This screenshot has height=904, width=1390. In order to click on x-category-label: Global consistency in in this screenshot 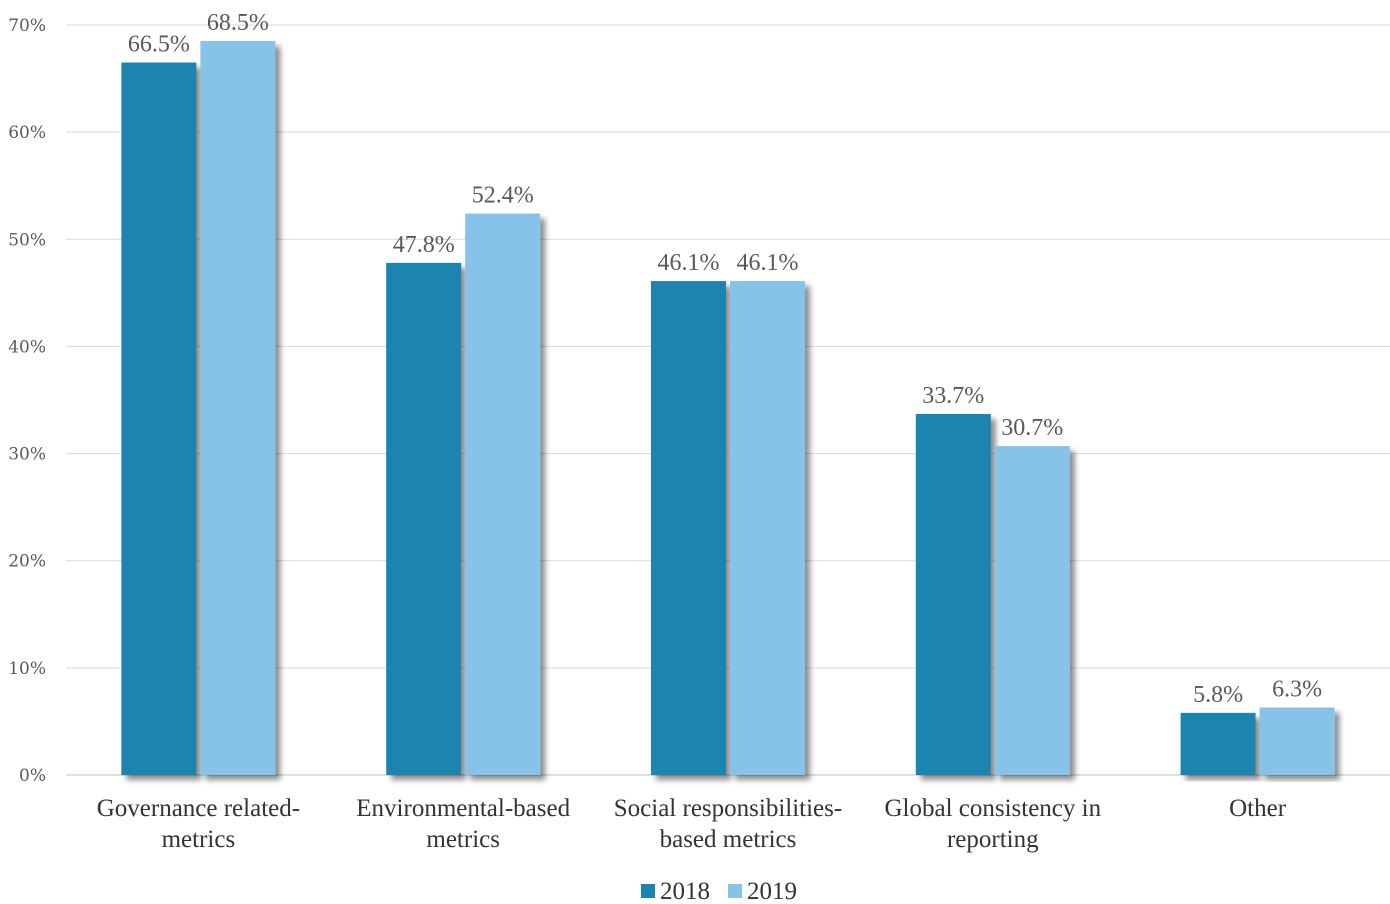, I will do `click(992, 808)`.